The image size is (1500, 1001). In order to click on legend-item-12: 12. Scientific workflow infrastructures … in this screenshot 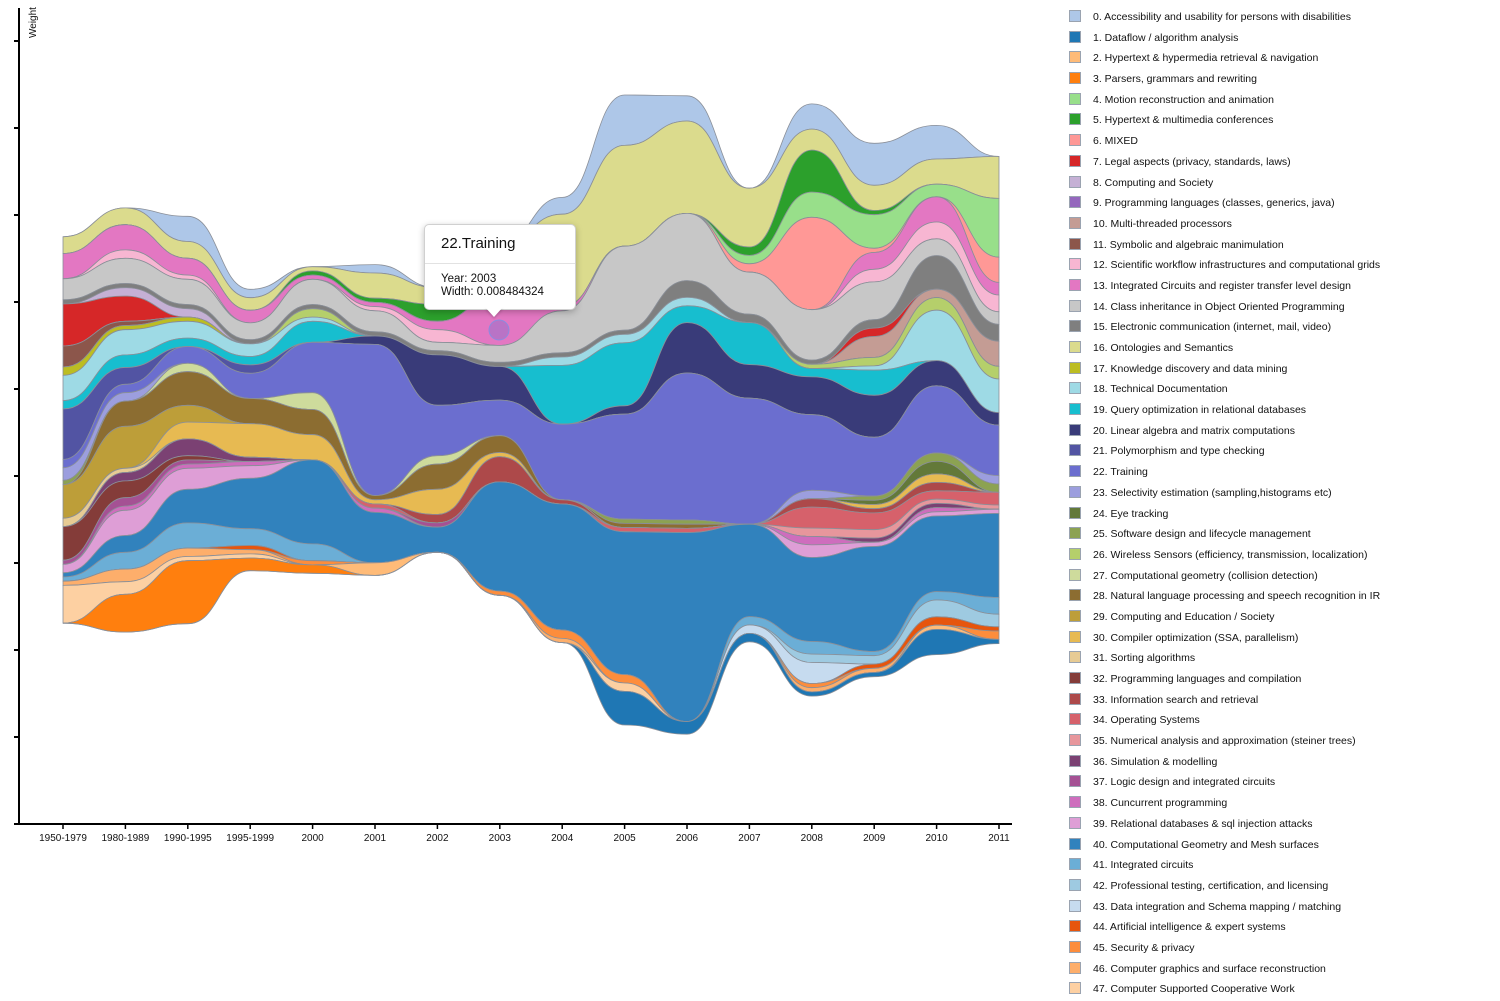, I will do `click(1281, 266)`.